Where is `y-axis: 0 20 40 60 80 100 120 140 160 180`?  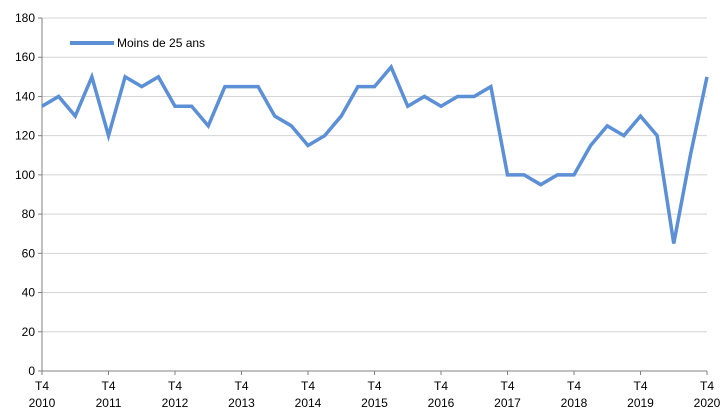 y-axis: 0 20 40 60 80 100 120 140 160 180 is located at coordinates (29, 194).